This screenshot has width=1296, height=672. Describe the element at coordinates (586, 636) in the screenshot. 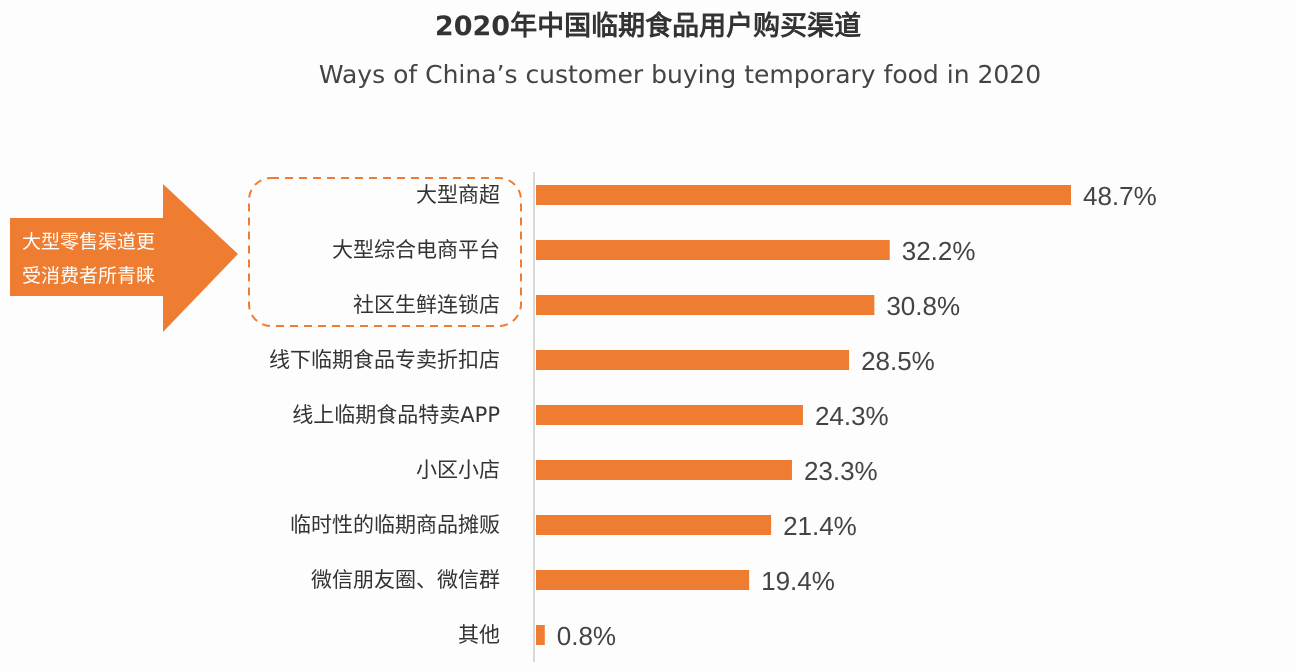

I see `value-label: 0.8%` at that location.